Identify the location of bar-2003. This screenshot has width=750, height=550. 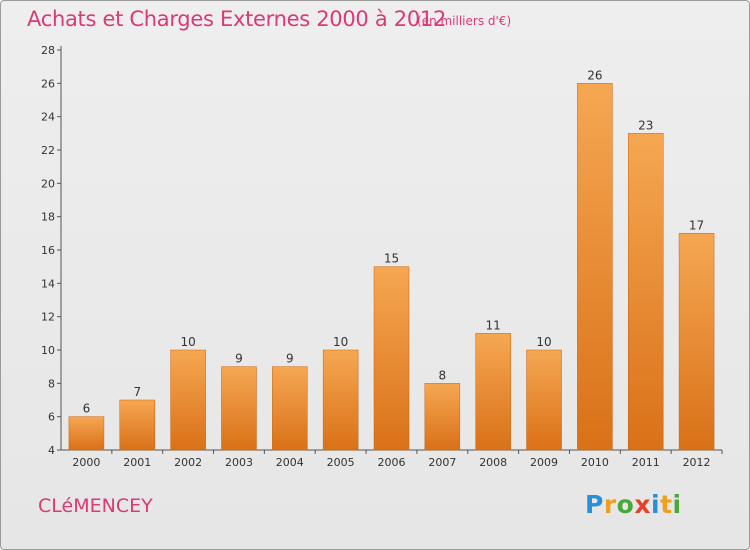
(239, 408).